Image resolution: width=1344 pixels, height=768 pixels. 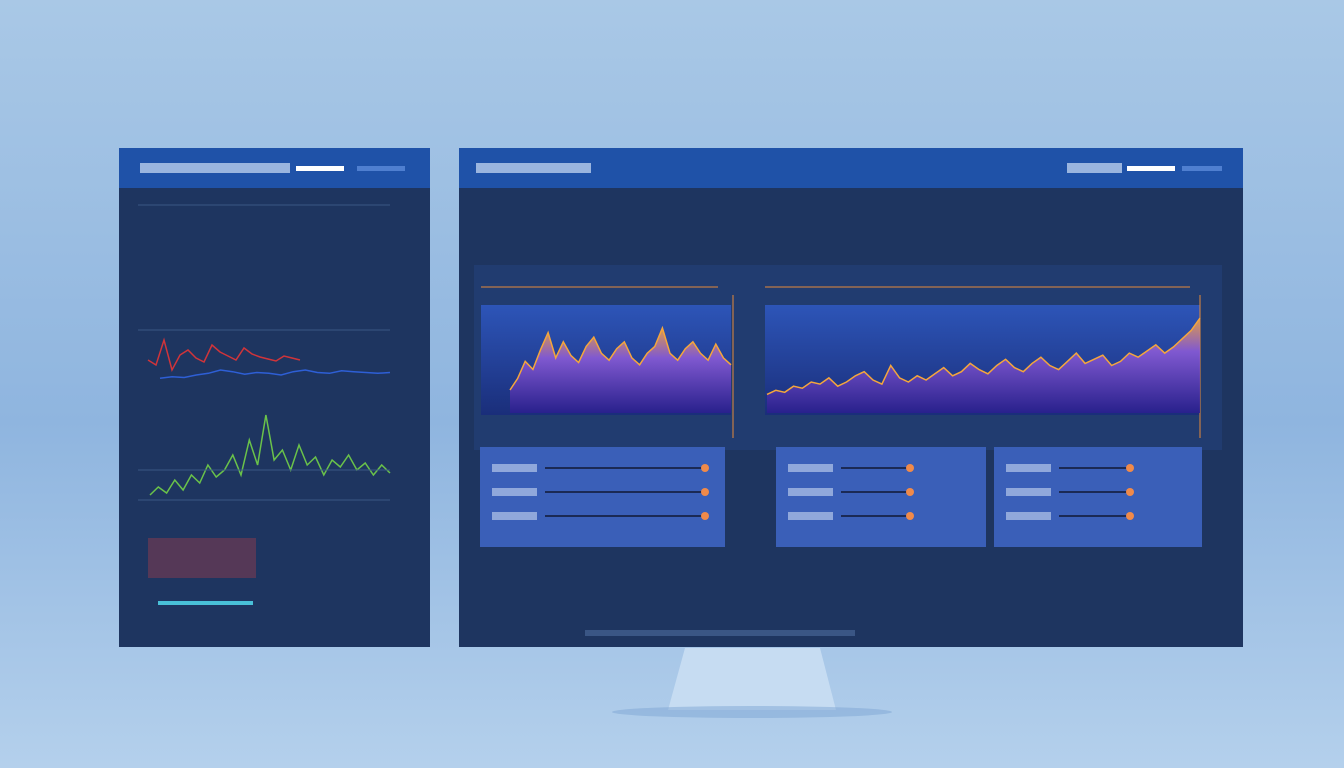 I want to click on stand-shadow, so click(x=752, y=712).